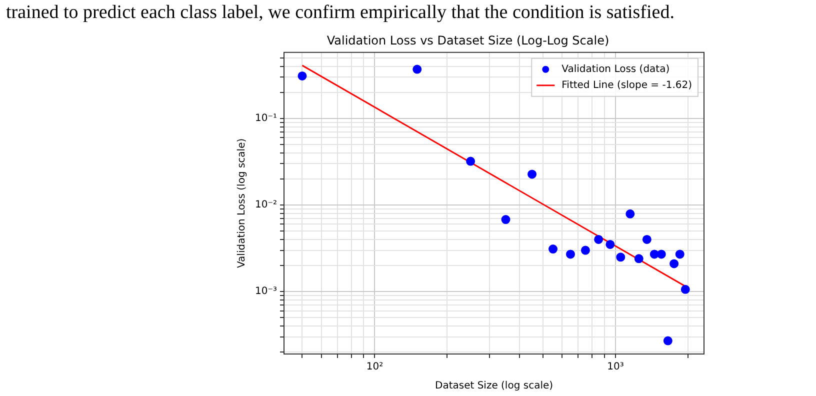 The height and width of the screenshot is (396, 816). What do you see at coordinates (266, 292) in the screenshot?
I see `y-tick-label: 10⁻³` at bounding box center [266, 292].